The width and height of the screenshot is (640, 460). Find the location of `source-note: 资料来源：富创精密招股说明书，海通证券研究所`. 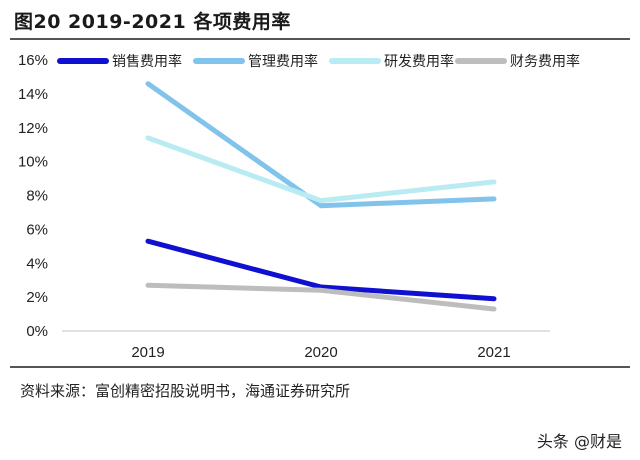

source-note: 资料来源：富创精密招股说明书，海通证券研究所 is located at coordinates (185, 391).